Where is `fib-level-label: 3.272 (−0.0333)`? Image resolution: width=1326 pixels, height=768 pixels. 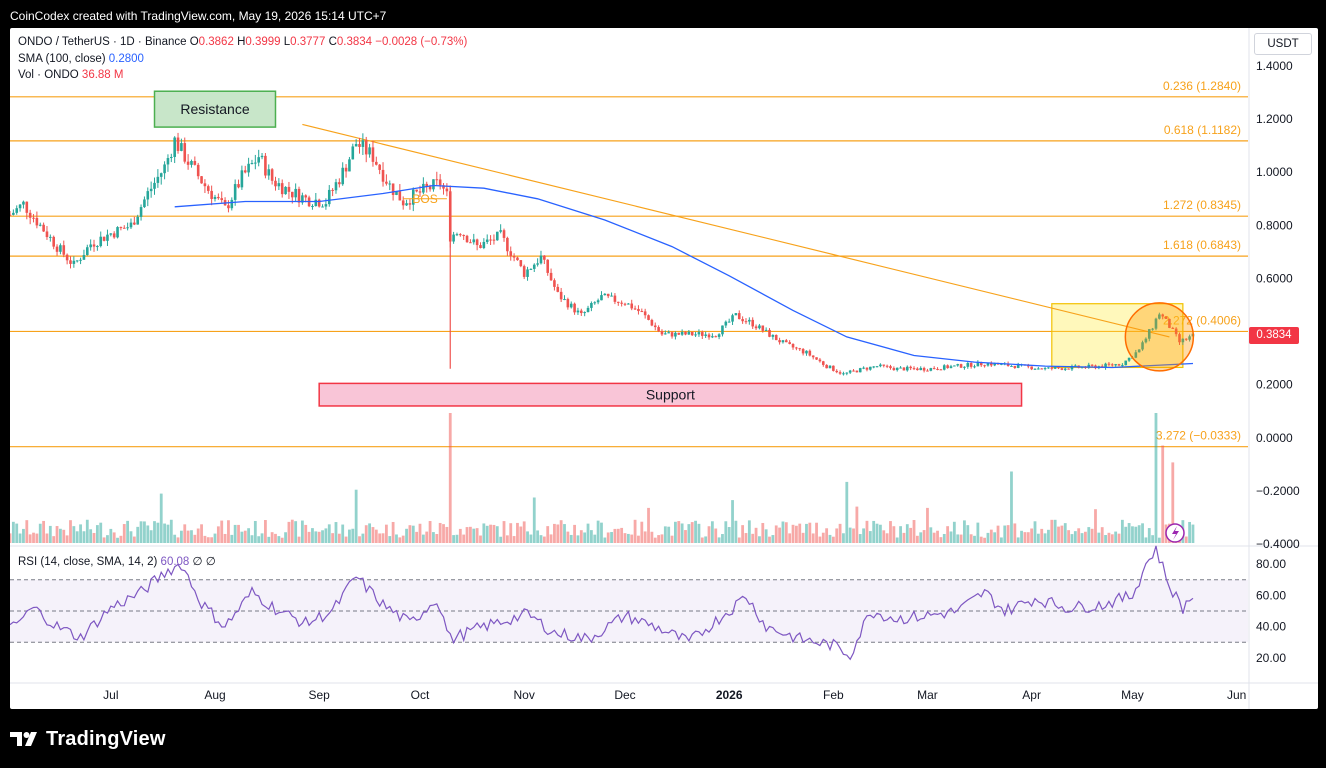
fib-level-label: 3.272 (−0.0333) is located at coordinates (1198, 436).